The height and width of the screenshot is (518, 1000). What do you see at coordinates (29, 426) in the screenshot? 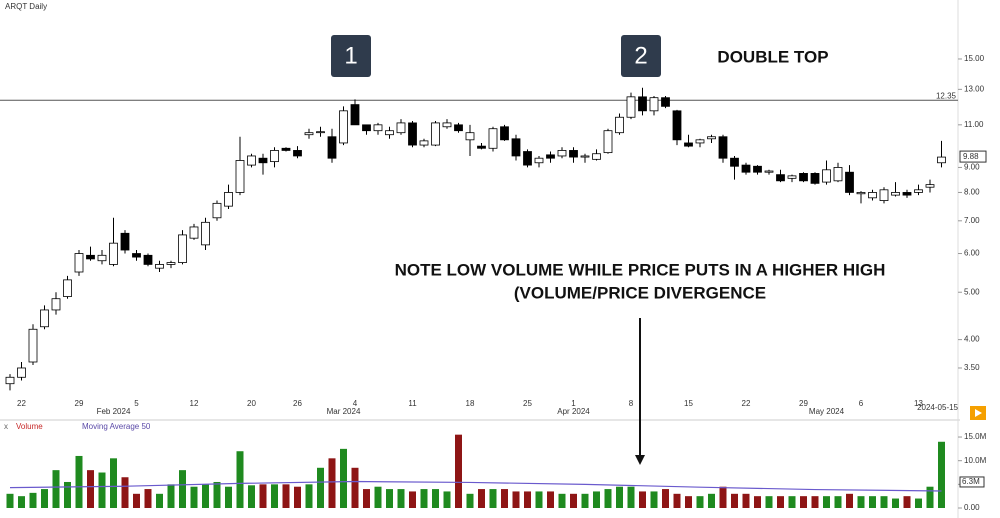
I see `legend-entry: Volume` at bounding box center [29, 426].